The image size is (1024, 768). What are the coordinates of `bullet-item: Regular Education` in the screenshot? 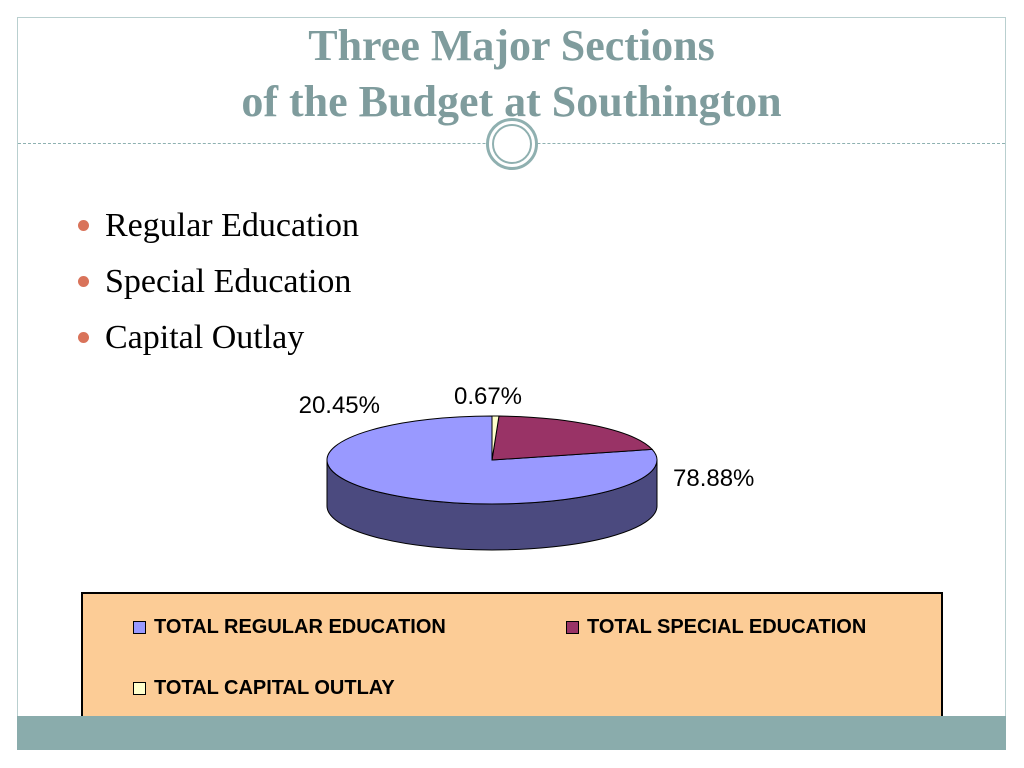 It's located at (218, 226).